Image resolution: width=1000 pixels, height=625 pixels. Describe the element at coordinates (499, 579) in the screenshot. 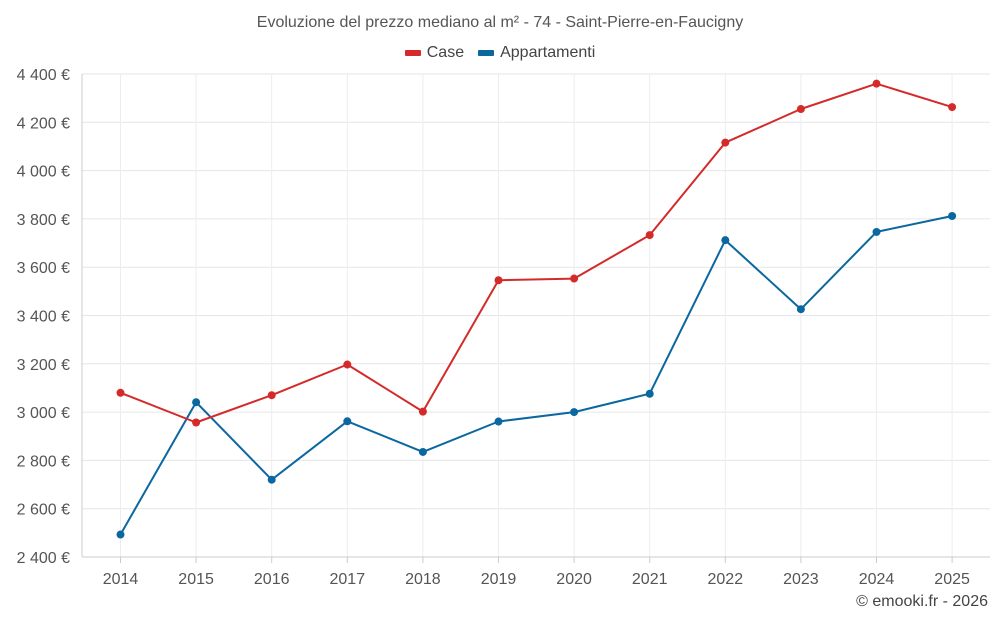

I see `x-tick-label: 2019` at that location.